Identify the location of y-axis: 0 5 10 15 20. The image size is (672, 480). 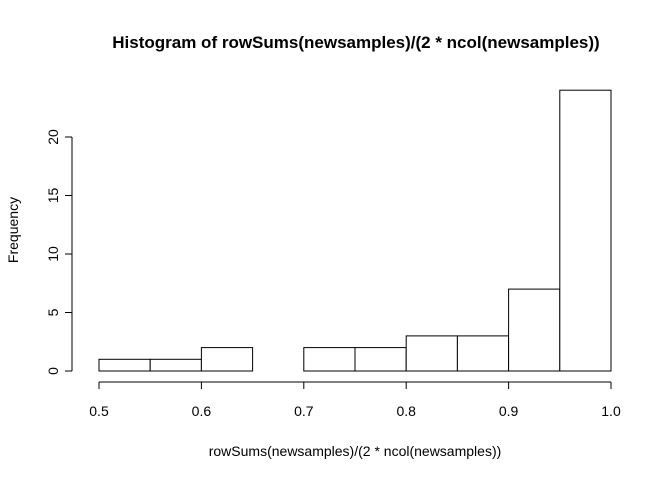
(59, 252).